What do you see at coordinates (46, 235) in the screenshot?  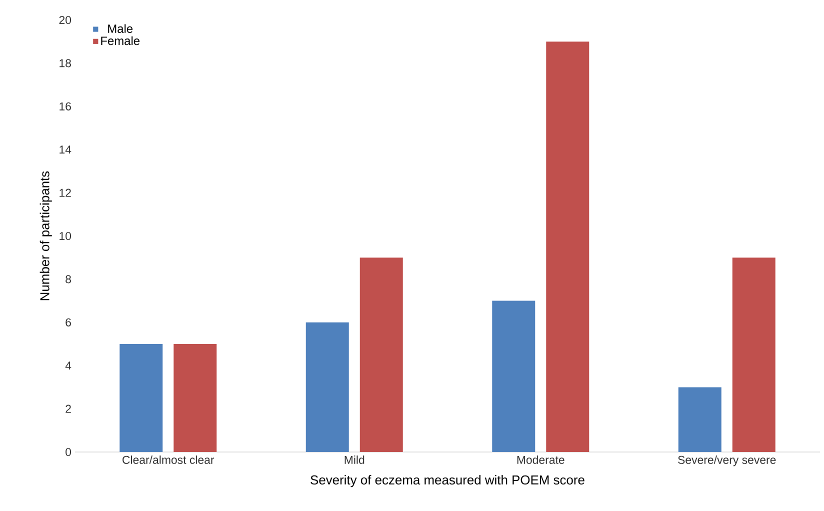 I see `y-axis-title: Number of participants` at bounding box center [46, 235].